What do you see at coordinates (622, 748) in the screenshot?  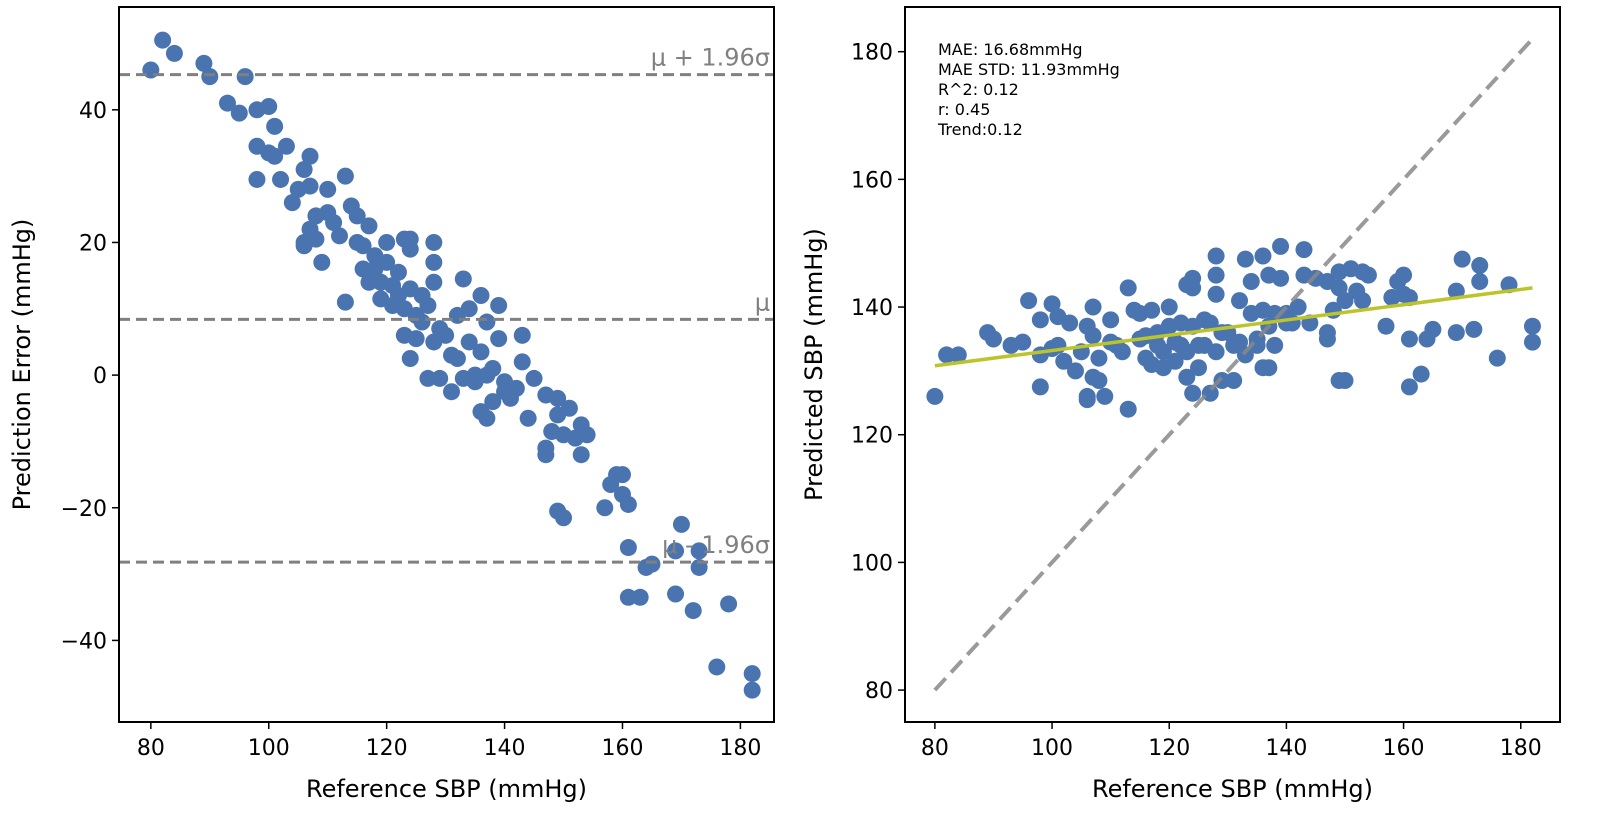 I see `x-tick-label: 160` at bounding box center [622, 748].